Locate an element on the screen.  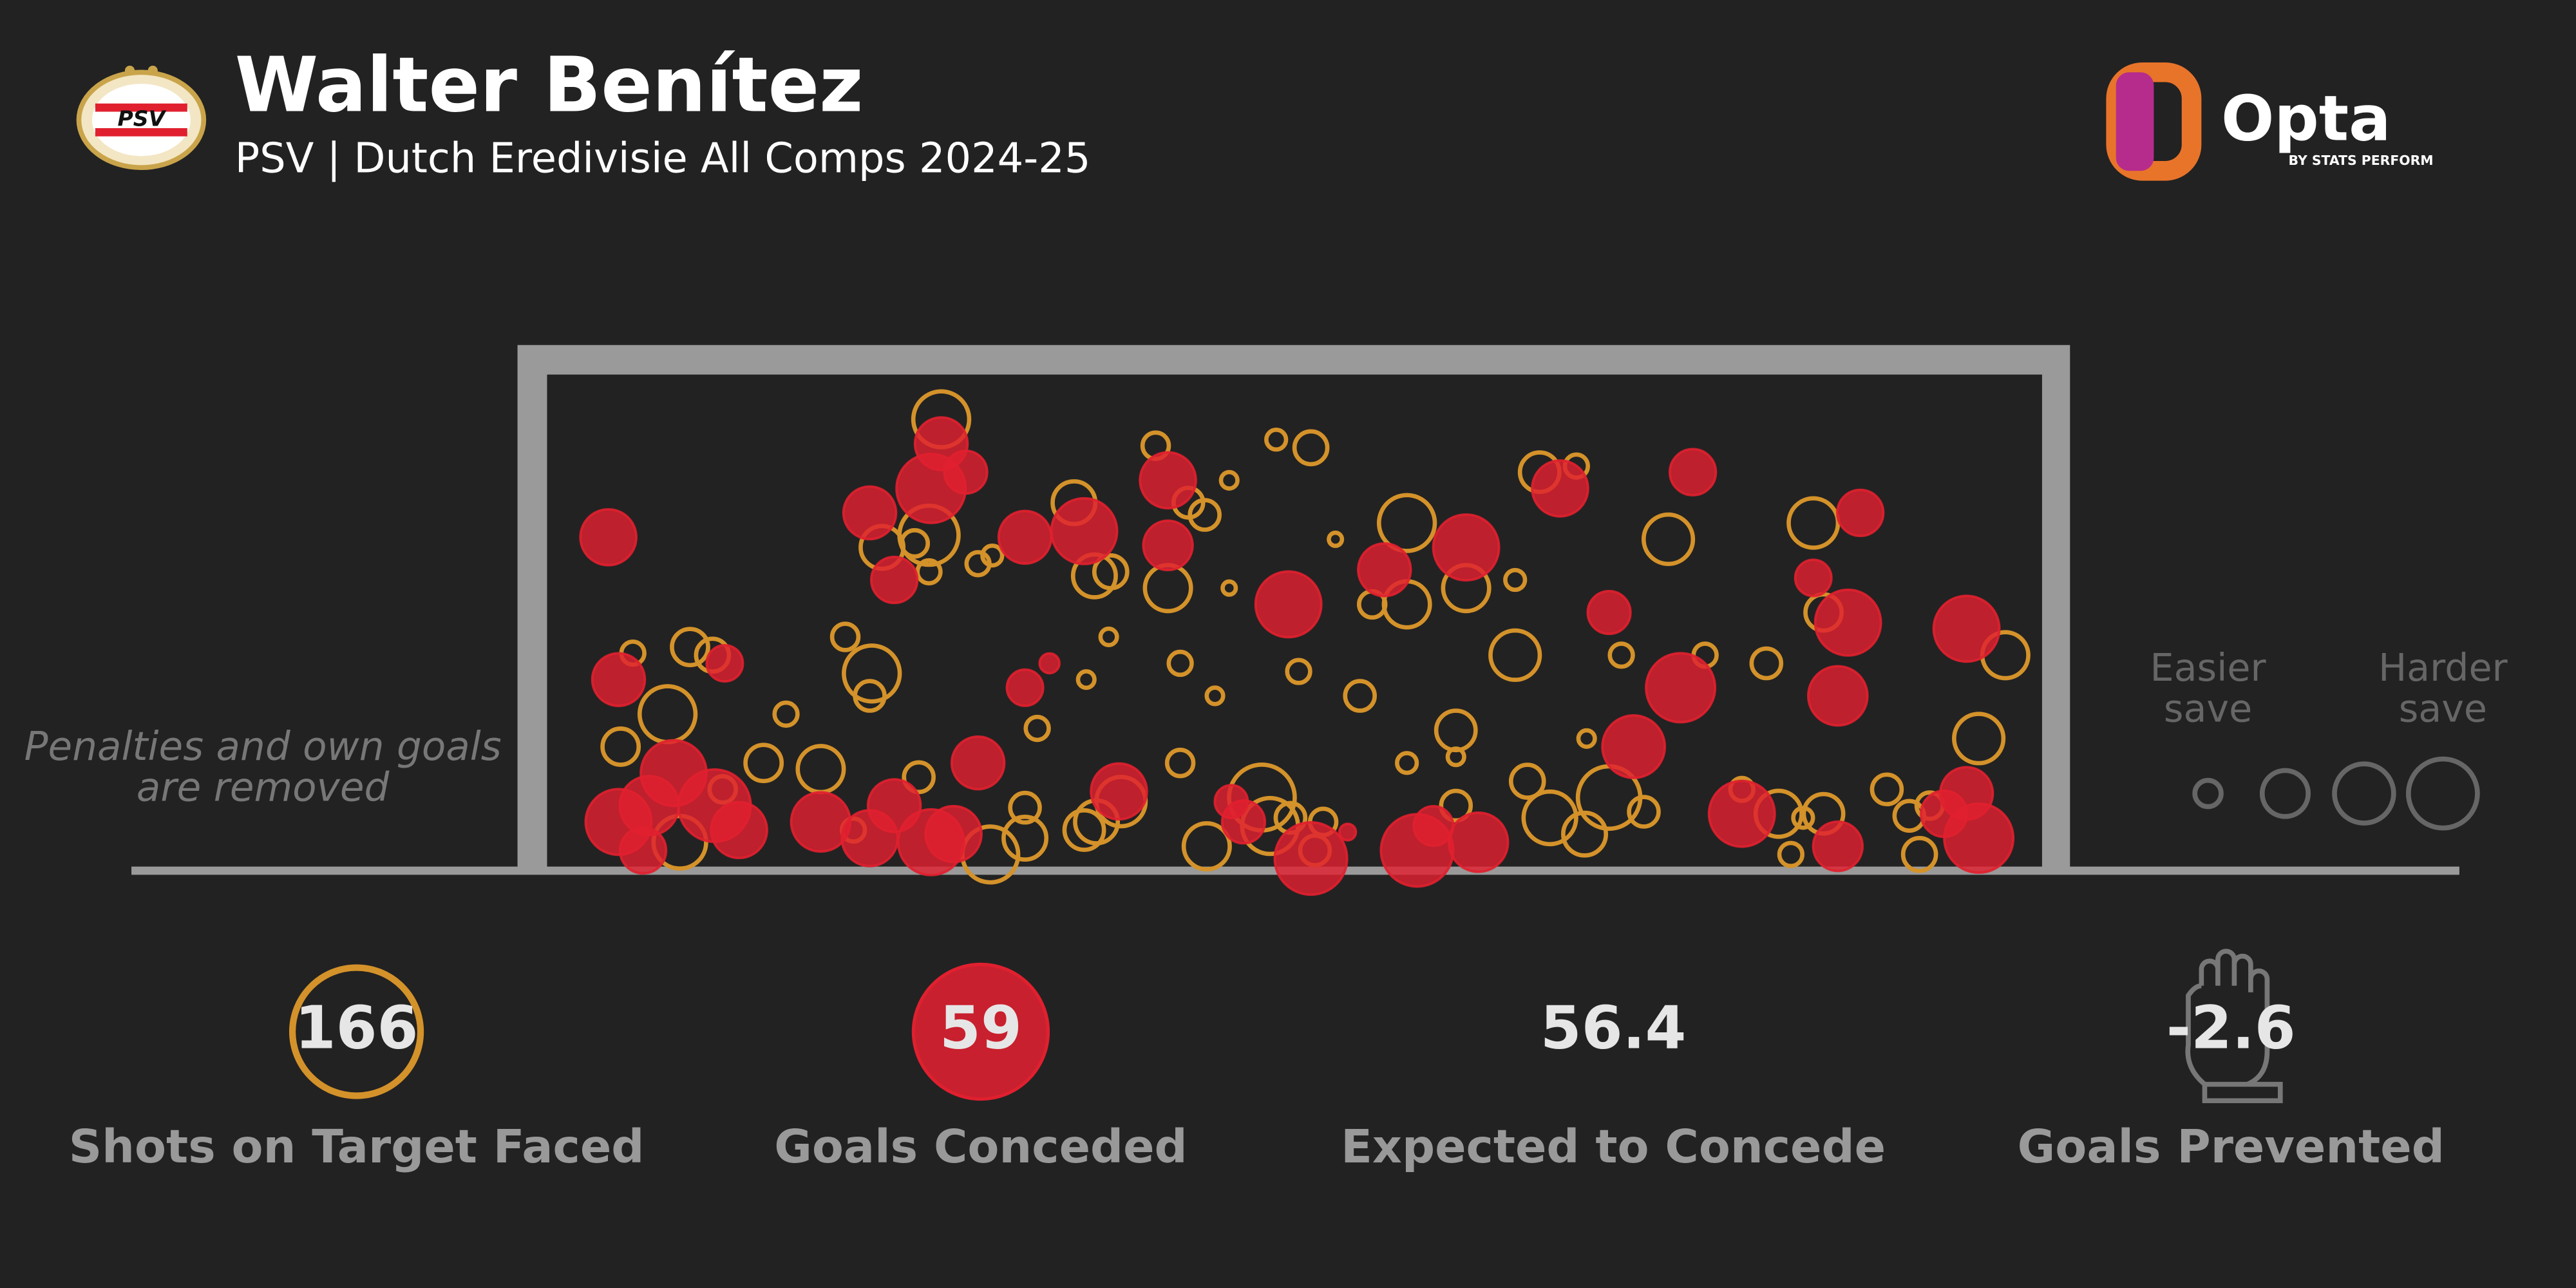
badge: PSV is located at coordinates (141, 119).